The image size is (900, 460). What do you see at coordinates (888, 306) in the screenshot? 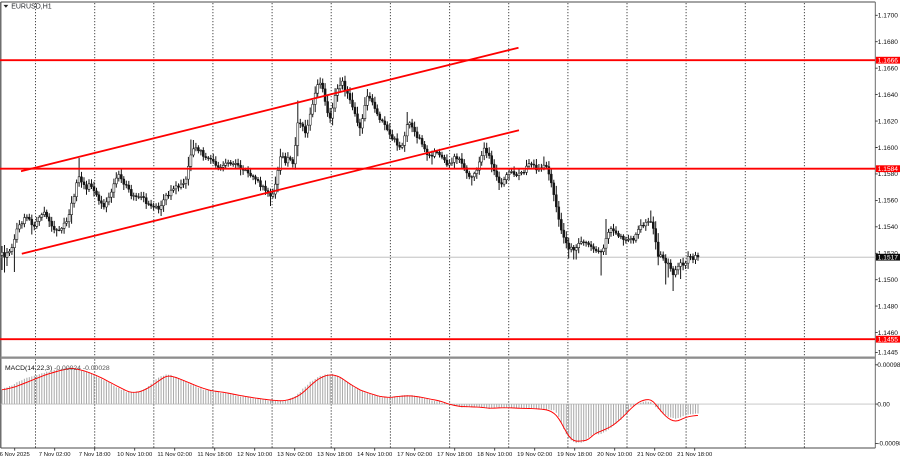
I see `svg-text: 1.1480` at bounding box center [888, 306].